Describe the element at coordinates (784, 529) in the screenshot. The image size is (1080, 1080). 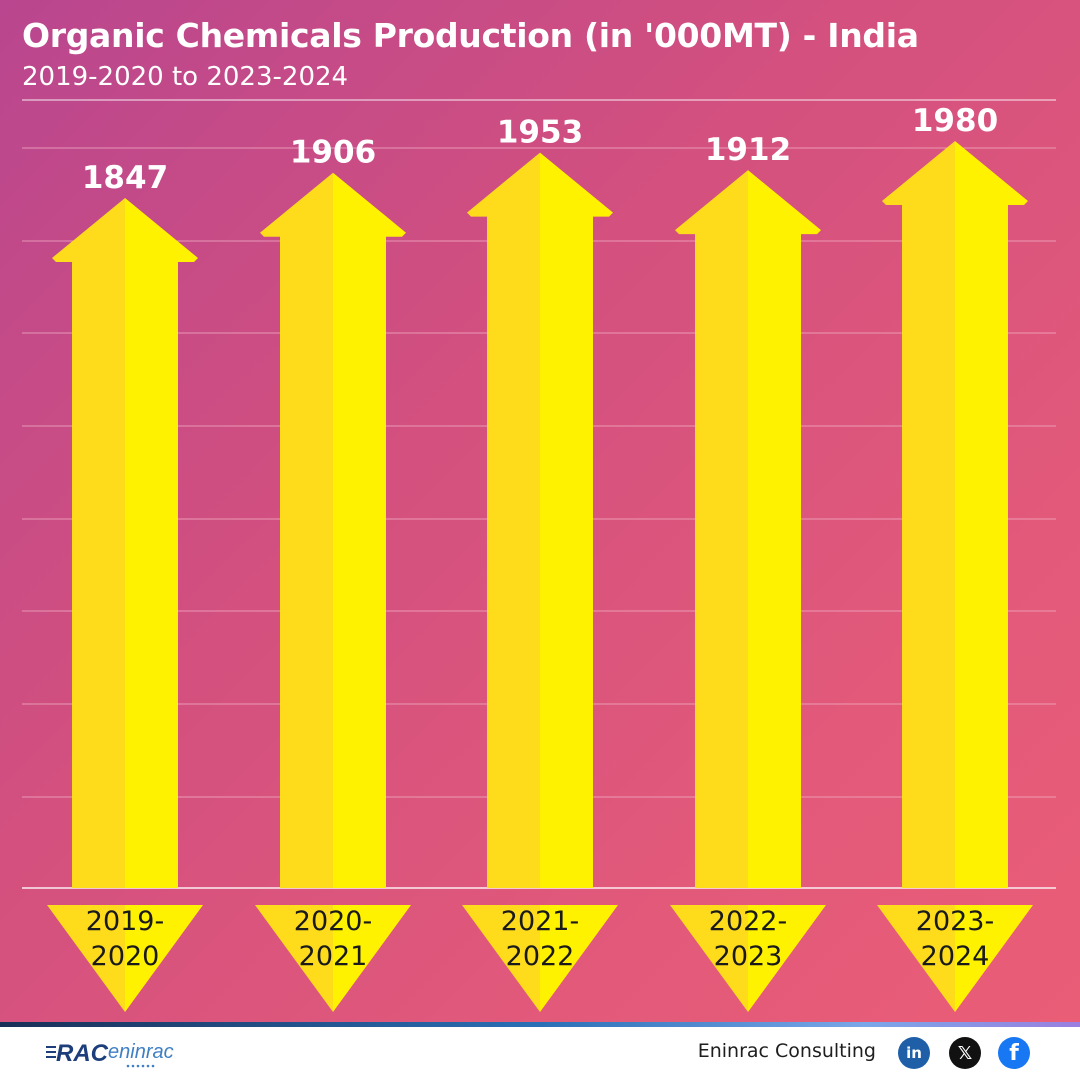
I see `bar-arrow-2022-2023` at that location.